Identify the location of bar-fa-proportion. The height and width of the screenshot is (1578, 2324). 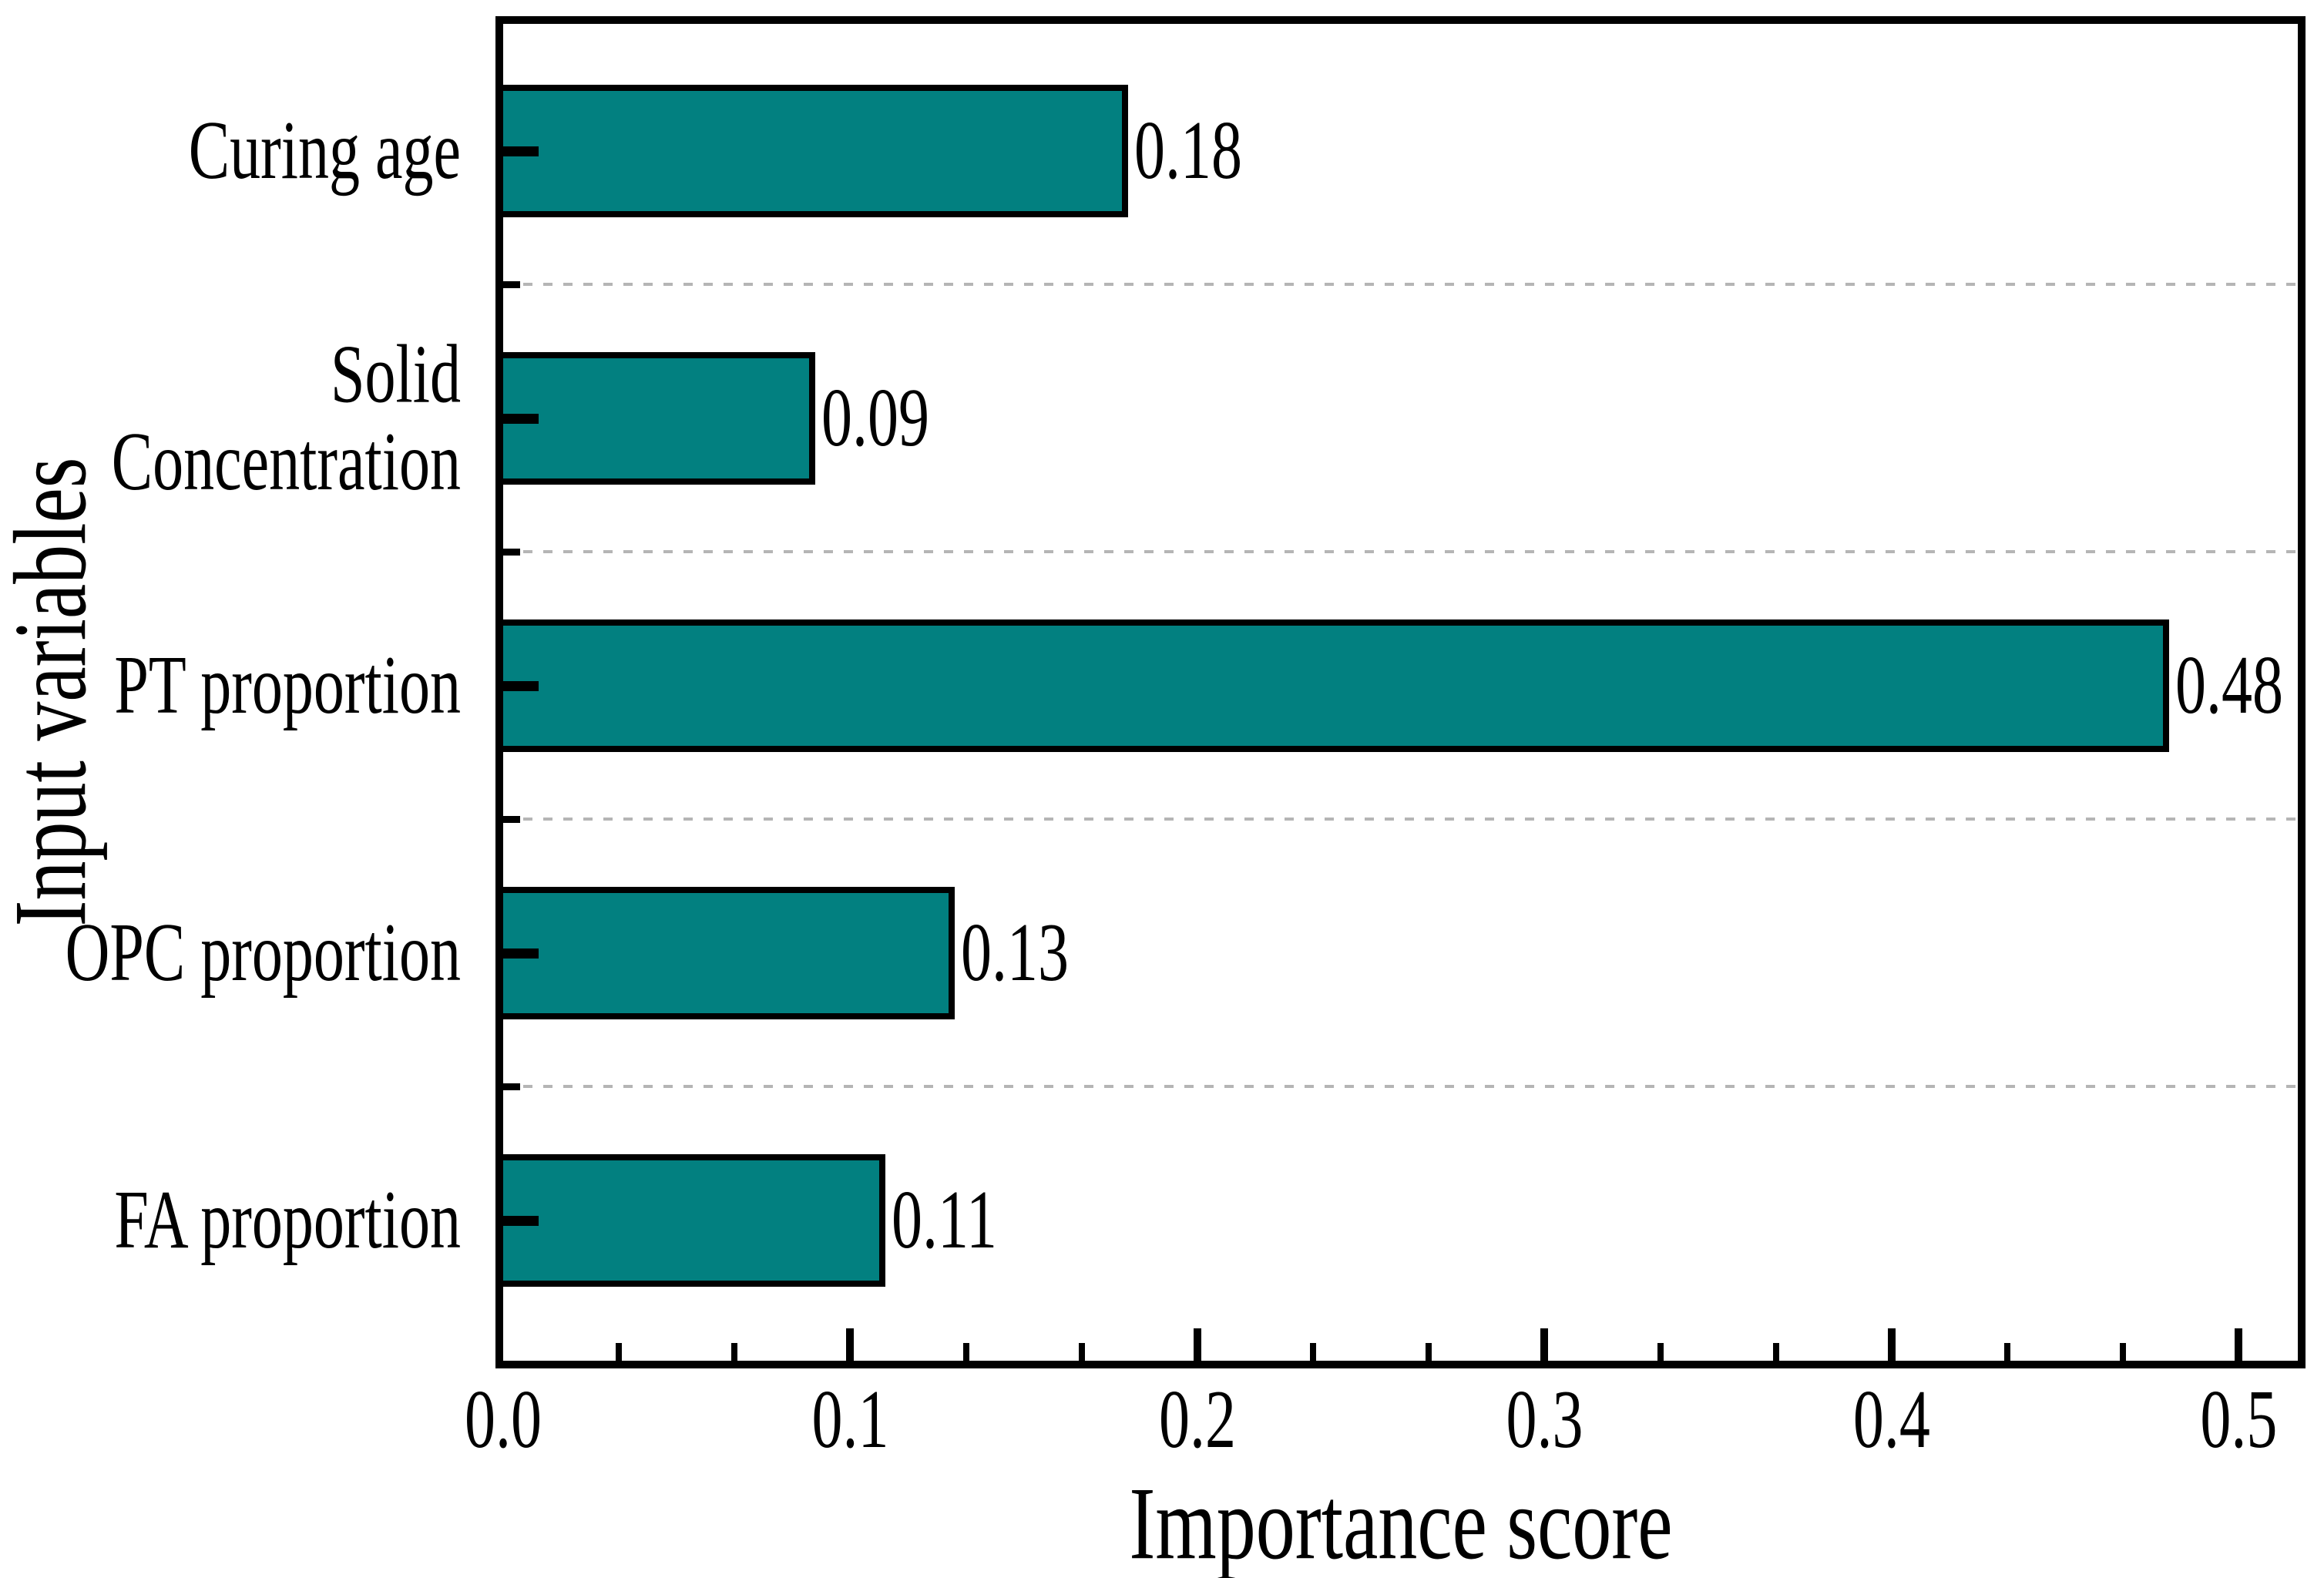
(694, 1220).